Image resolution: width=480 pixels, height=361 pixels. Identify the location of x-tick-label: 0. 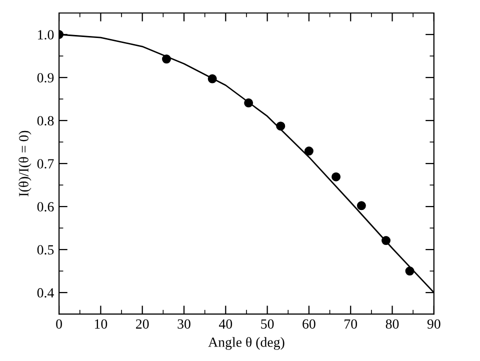
(59, 324).